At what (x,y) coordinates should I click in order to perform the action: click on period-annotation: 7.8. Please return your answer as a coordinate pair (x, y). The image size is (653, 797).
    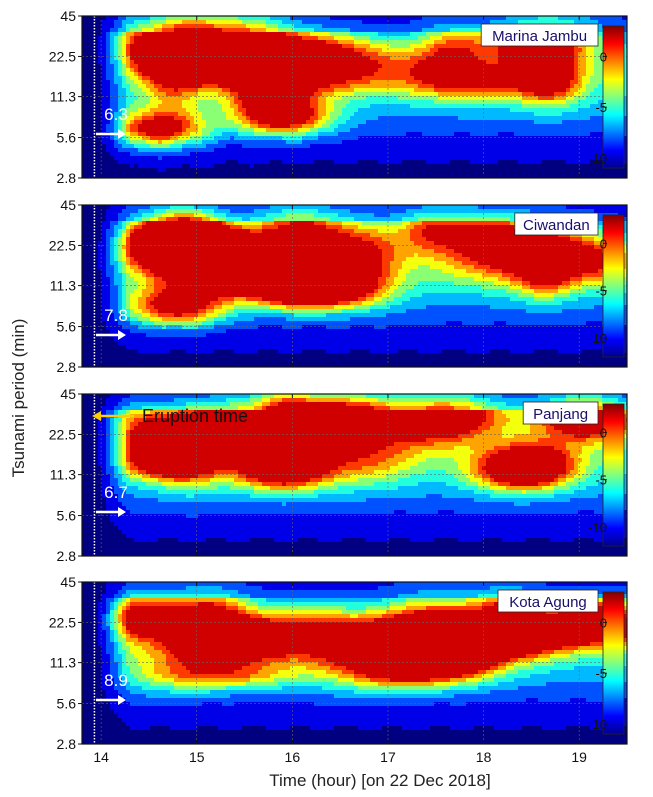
    Looking at the image, I should click on (112, 323).